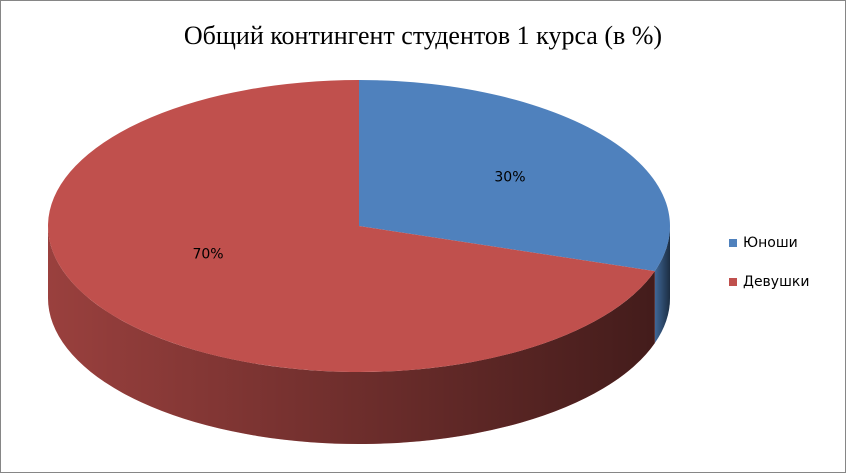 The image size is (846, 473). What do you see at coordinates (662, 285) in the screenshot?
I see `slice-side-shade` at bounding box center [662, 285].